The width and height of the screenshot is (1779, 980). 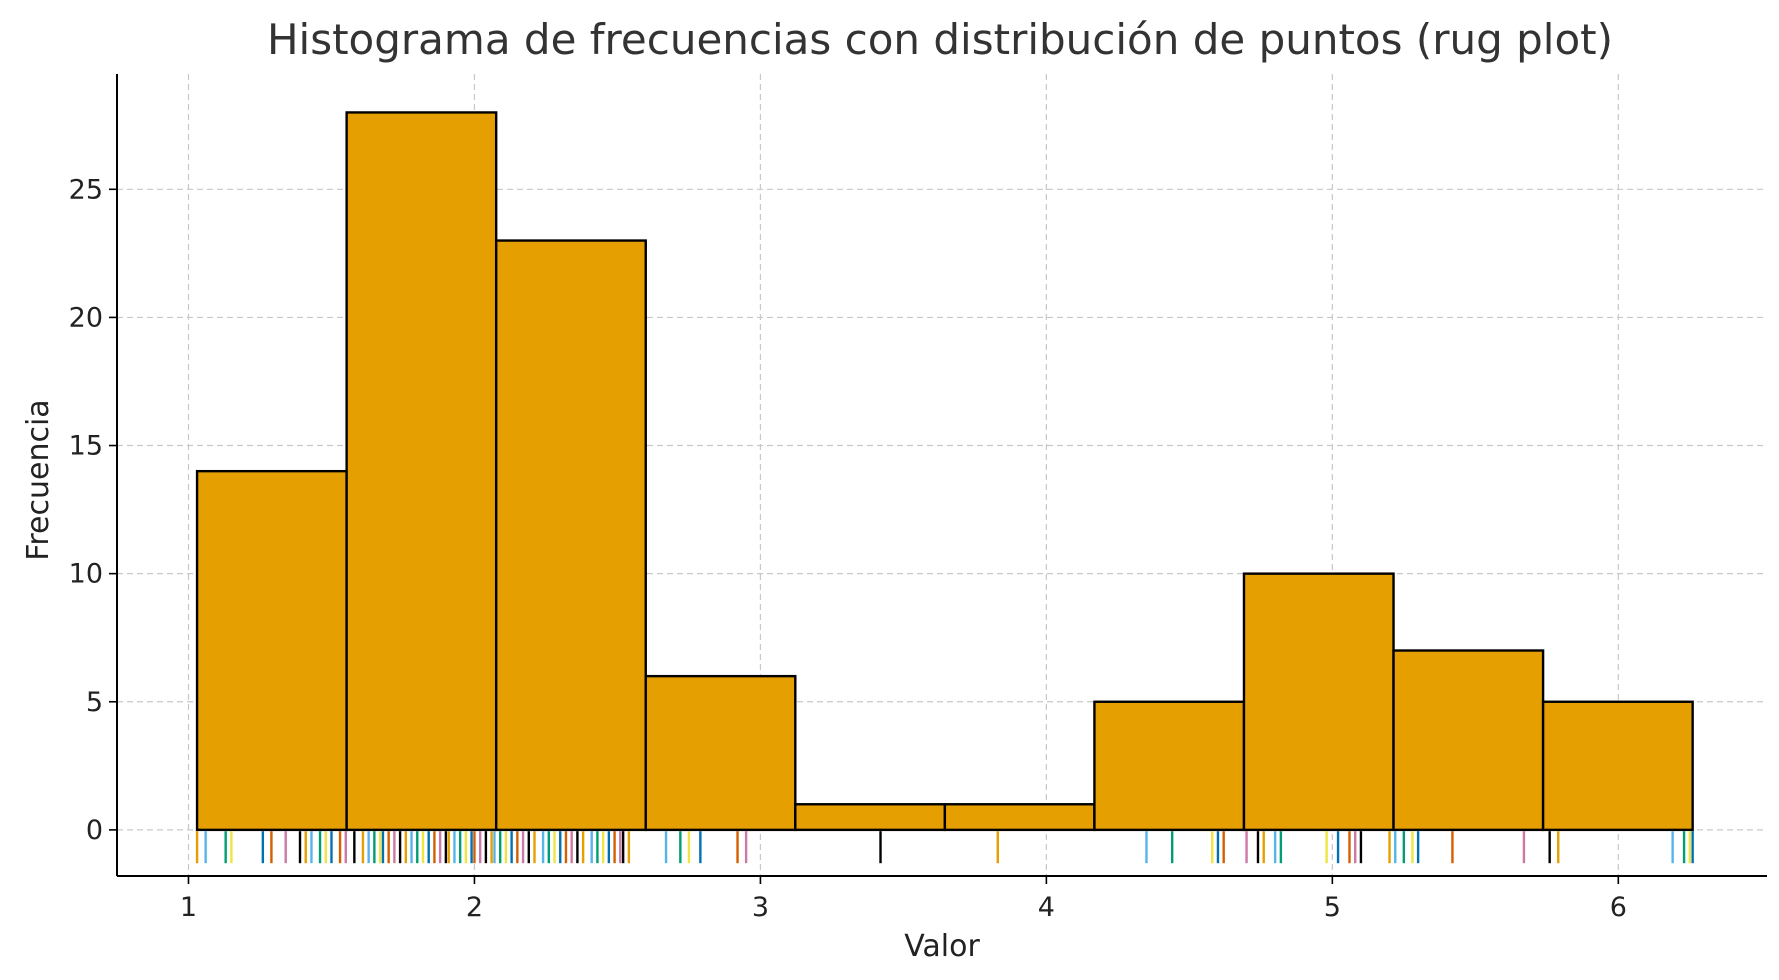 What do you see at coordinates (188, 907) in the screenshot?
I see `x-tick-label: 1` at bounding box center [188, 907].